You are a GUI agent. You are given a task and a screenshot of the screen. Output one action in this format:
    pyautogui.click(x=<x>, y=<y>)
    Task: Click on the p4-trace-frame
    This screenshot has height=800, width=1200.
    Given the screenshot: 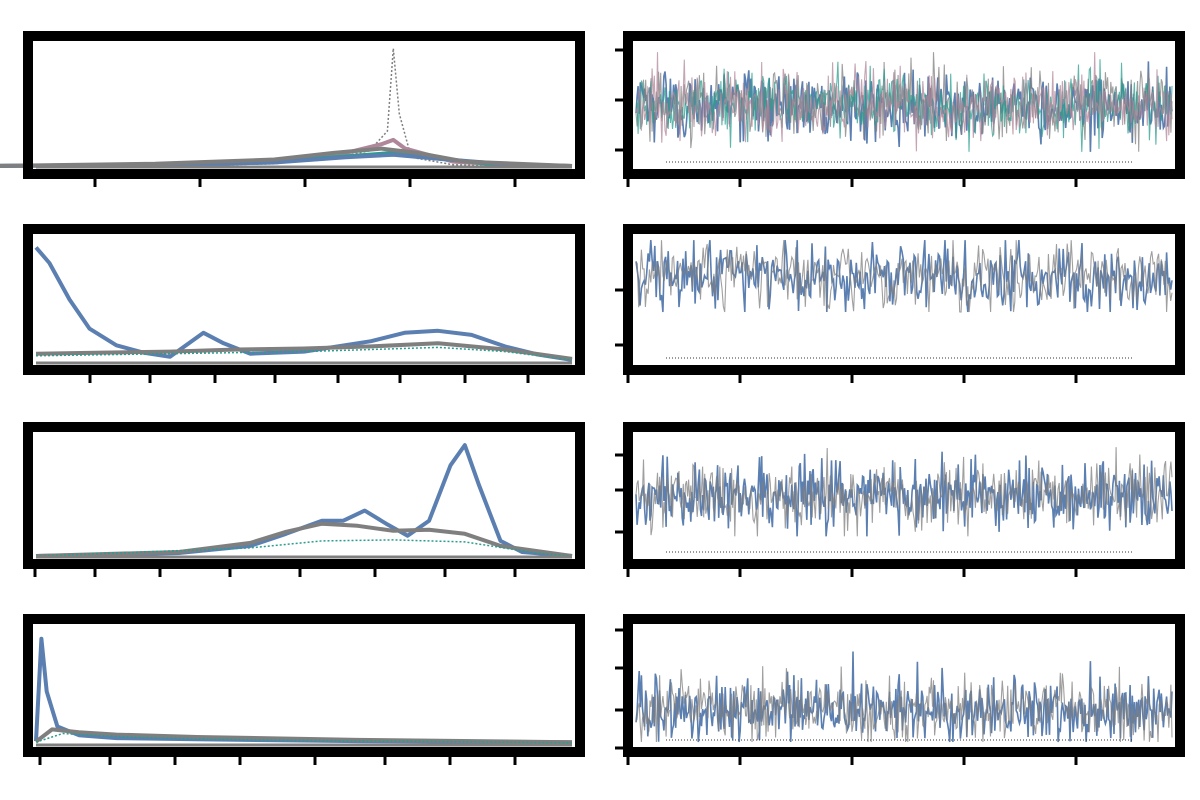 What is the action you would take?
    pyautogui.click(x=904, y=685)
    